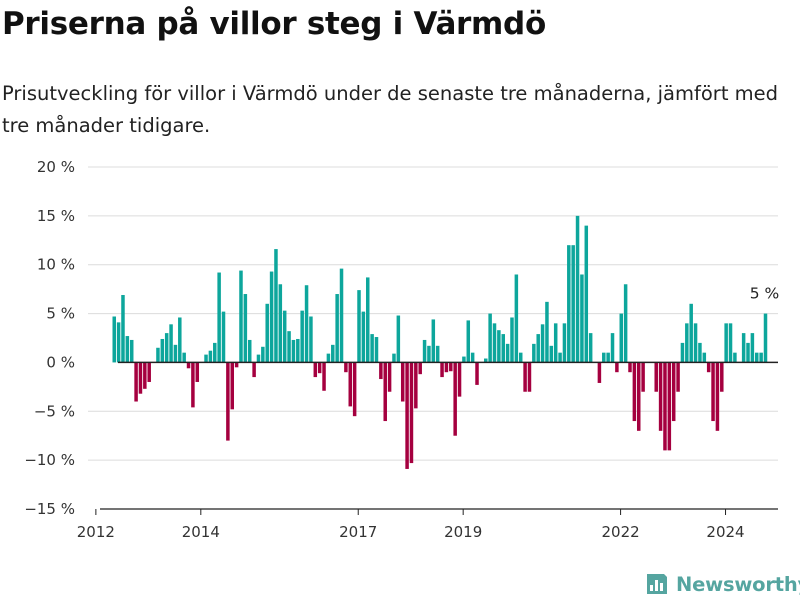 Image resolution: width=800 pixels, height=600 pixels. Describe the element at coordinates (411, 525) in the screenshot. I see `x-axis-ticks: 2012 2014 2017 2019 2022 2024` at that location.